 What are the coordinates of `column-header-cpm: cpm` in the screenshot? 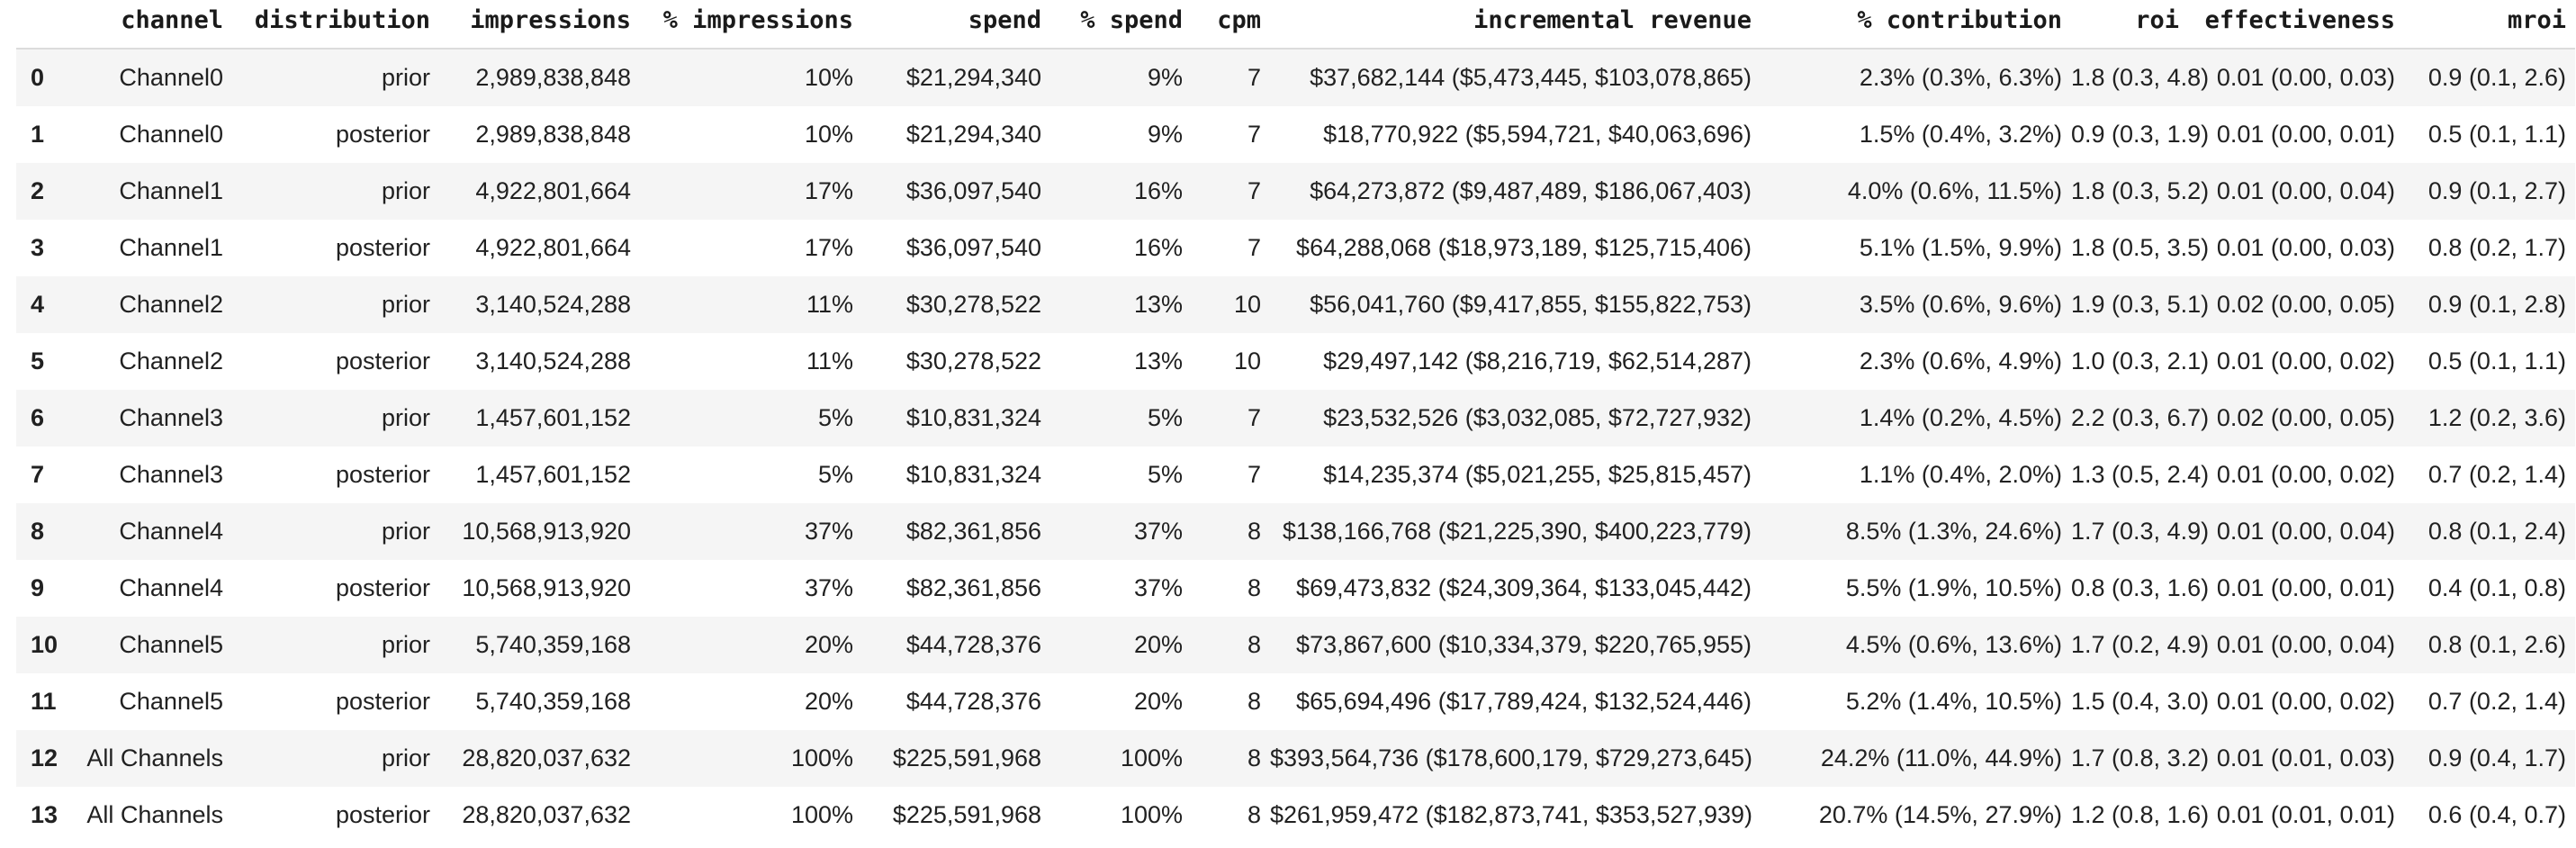 It's located at (1231, 25).